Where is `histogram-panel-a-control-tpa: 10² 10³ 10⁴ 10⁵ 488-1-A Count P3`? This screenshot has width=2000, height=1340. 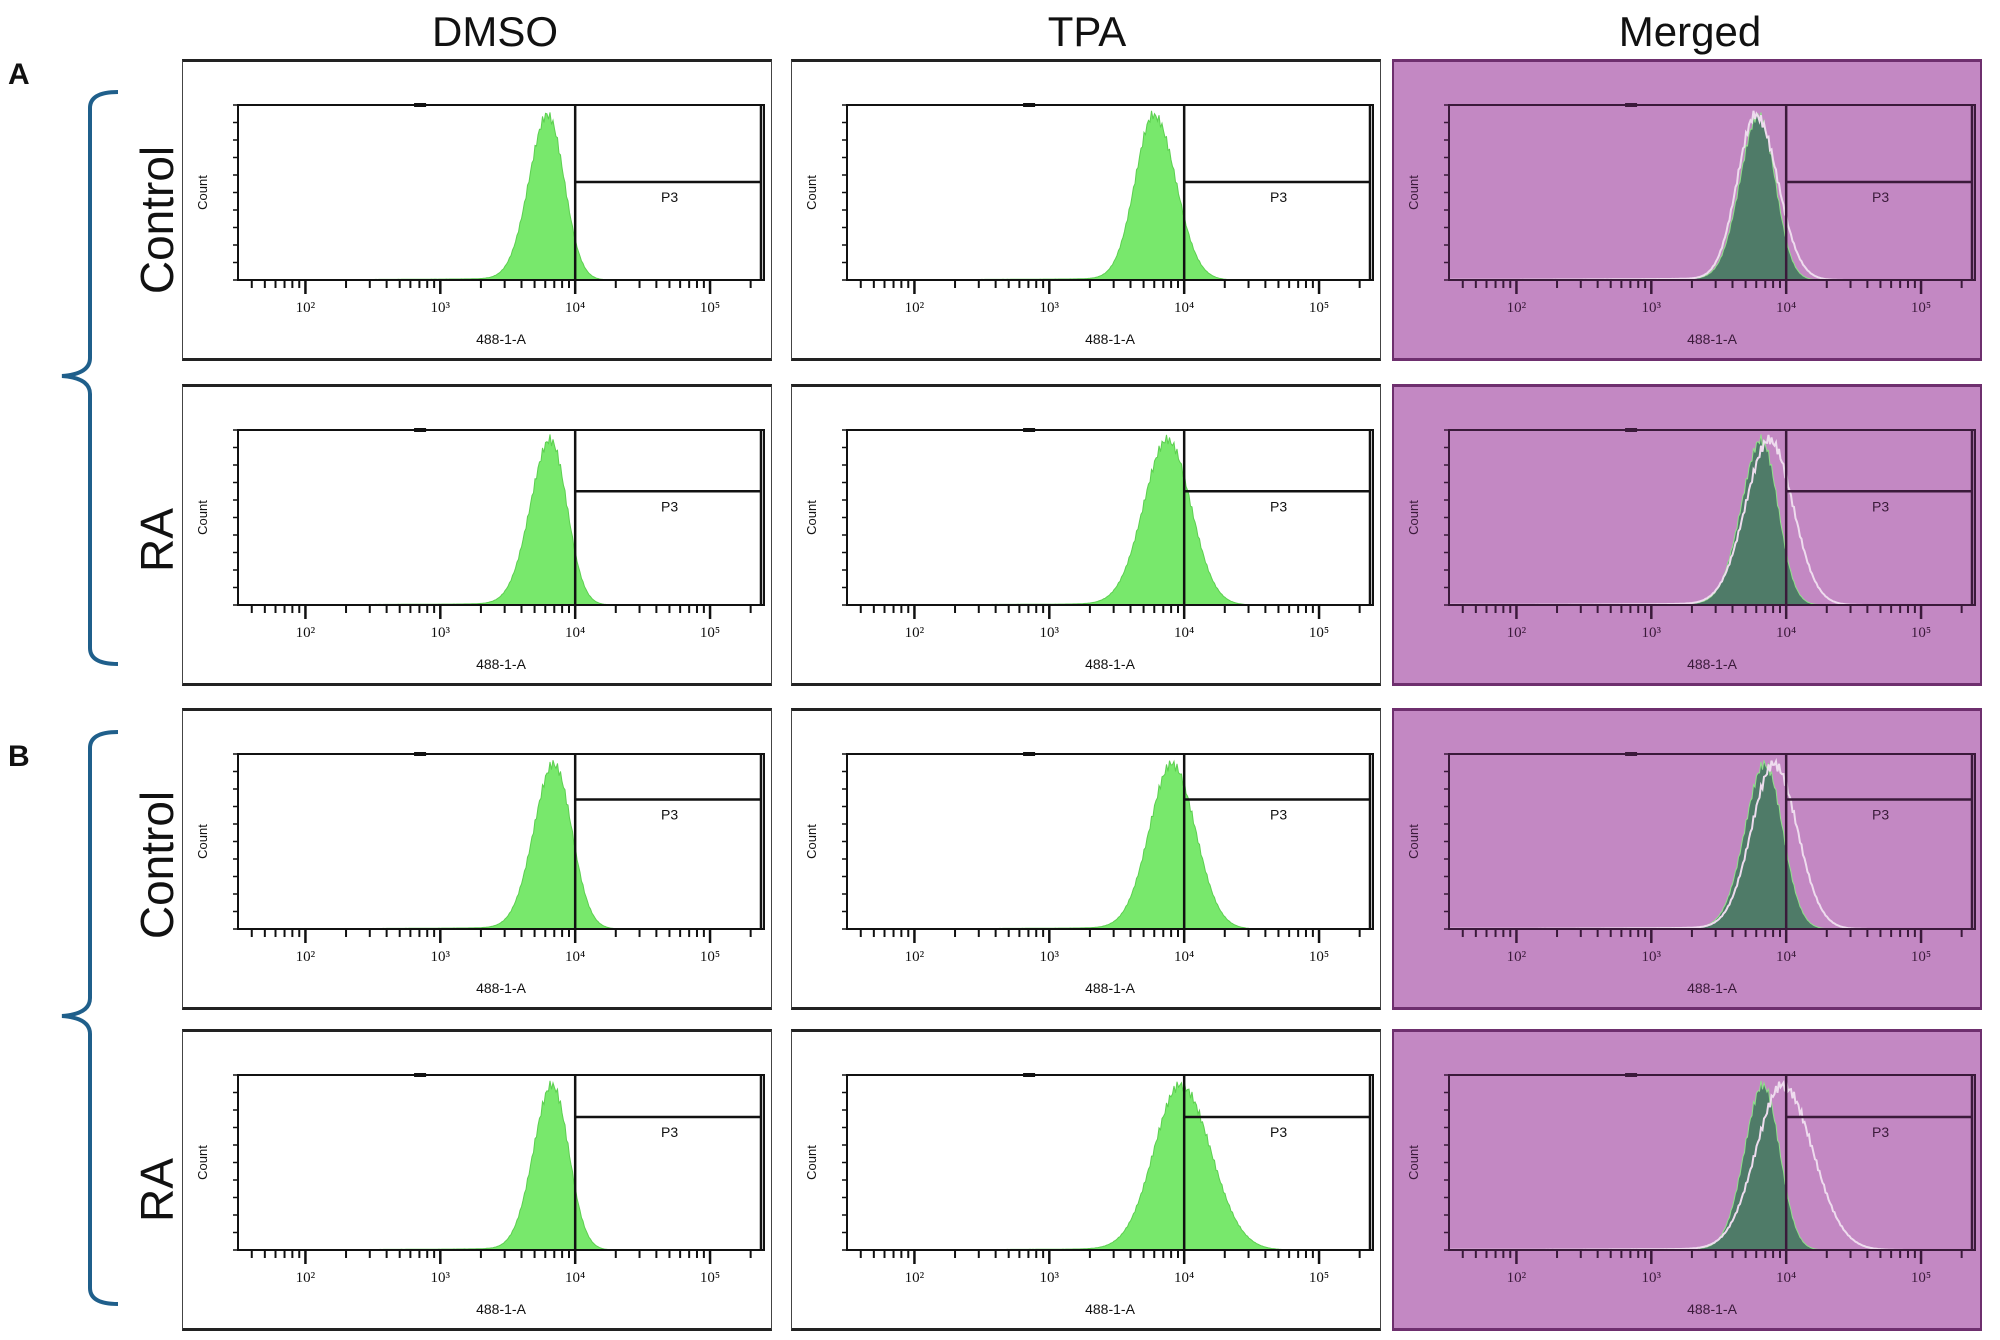 histogram-panel-a-control-tpa: 10² 10³ 10⁴ 10⁵ 488-1-A Count P3 is located at coordinates (1086, 210).